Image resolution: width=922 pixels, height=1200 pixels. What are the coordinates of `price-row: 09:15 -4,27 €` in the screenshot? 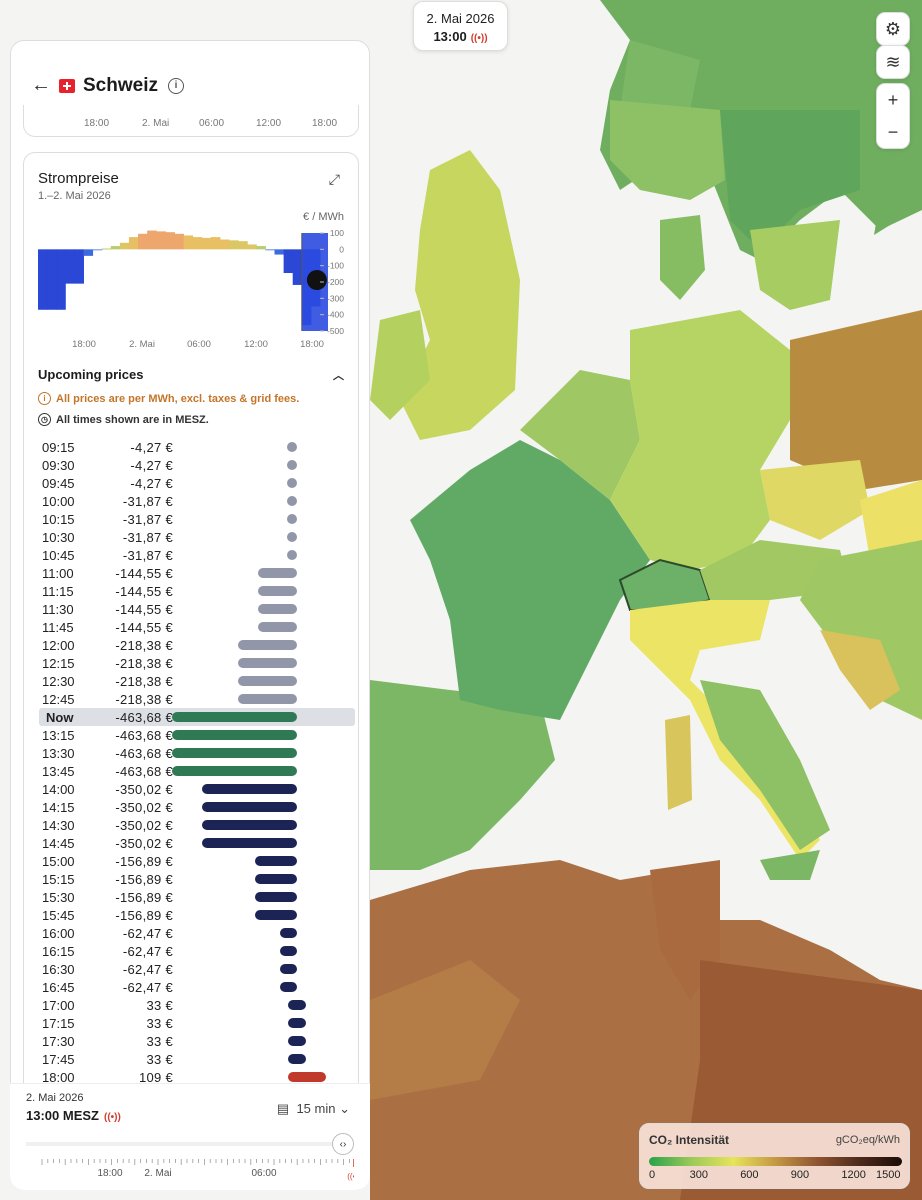 It's located at (192, 447).